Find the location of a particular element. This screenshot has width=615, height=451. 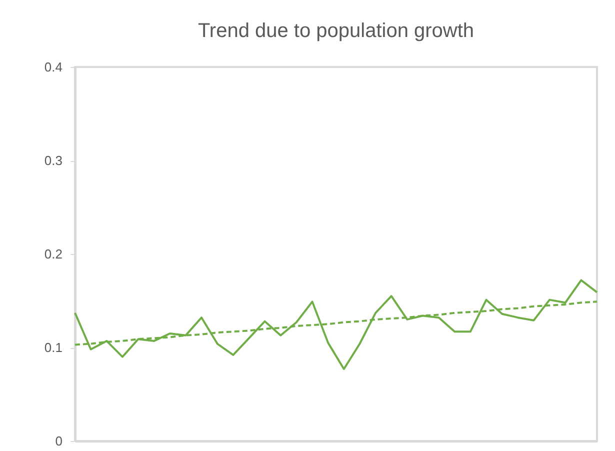

chart-title: Trend due to population growth is located at coordinates (336, 31).